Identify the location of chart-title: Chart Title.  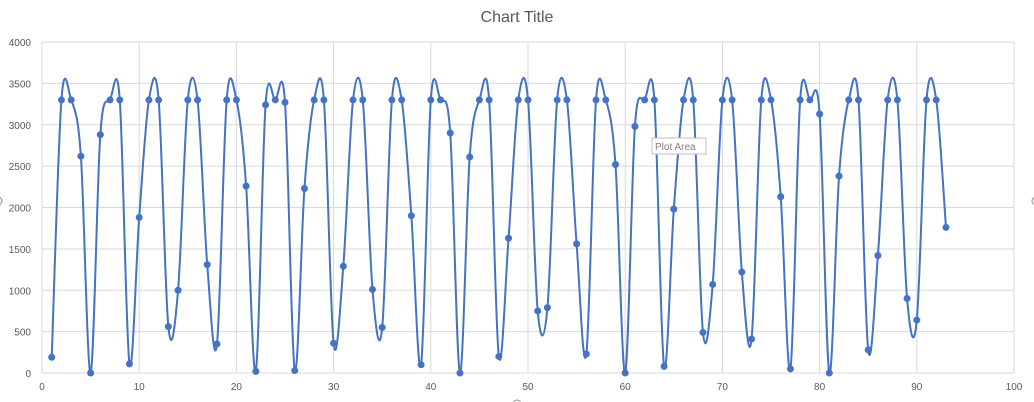
(517, 17).